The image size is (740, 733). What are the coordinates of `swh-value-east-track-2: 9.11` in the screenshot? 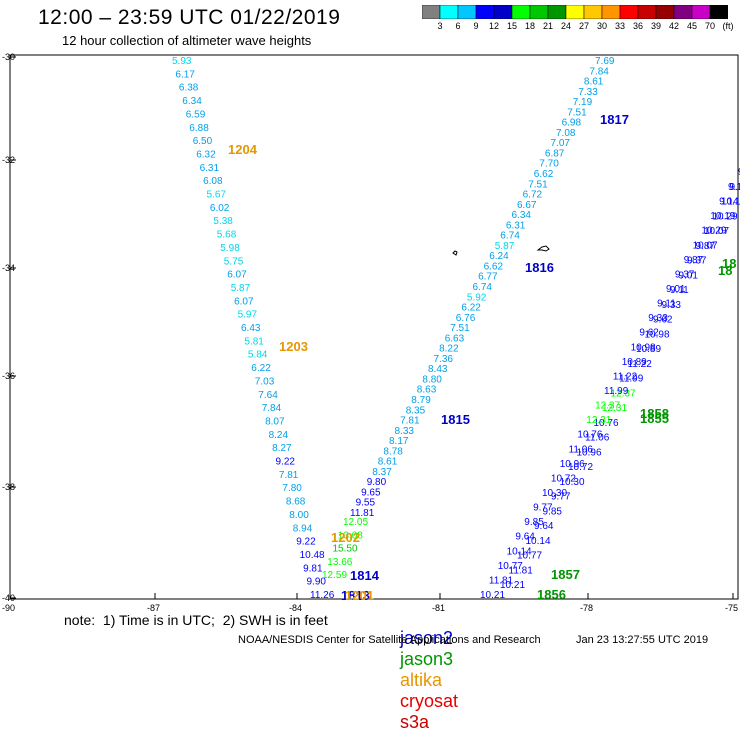 It's located at (666, 304).